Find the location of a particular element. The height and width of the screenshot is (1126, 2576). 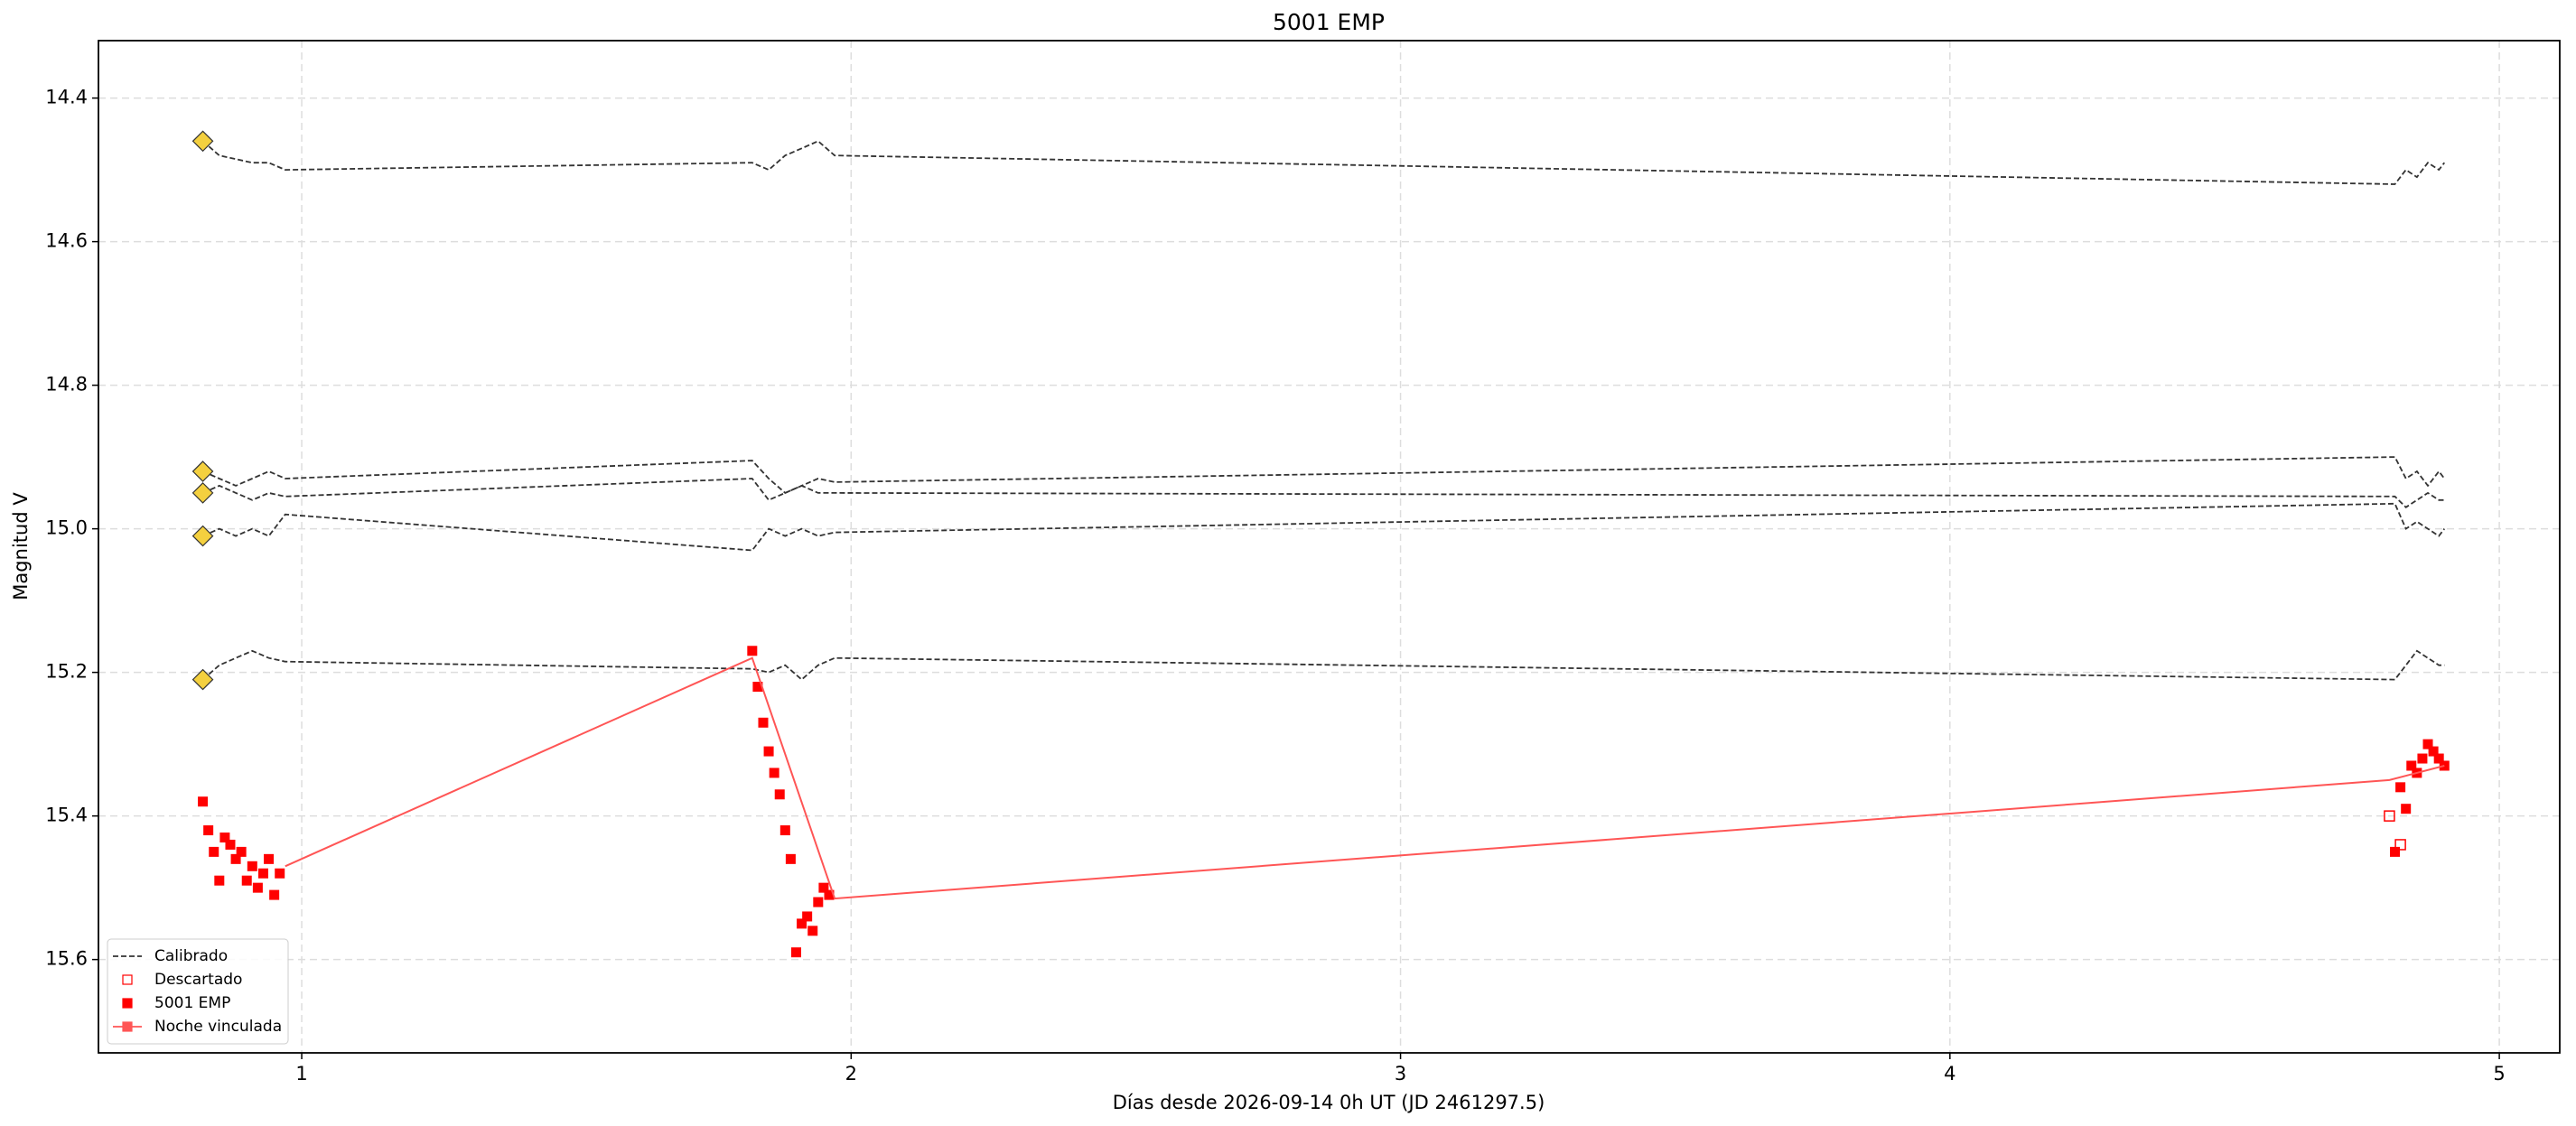

legend-label: Descartado is located at coordinates (198, 980).